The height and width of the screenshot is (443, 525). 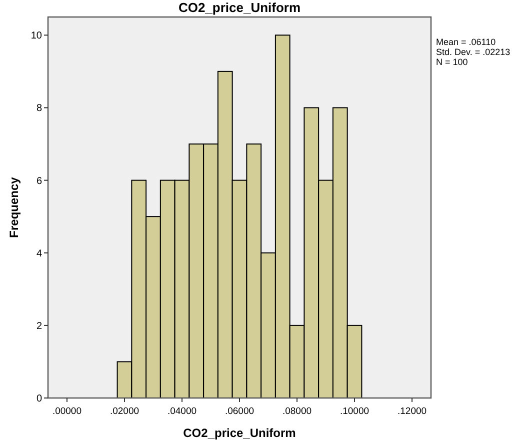 I want to click on x-tick-label: .08000, so click(x=297, y=411).